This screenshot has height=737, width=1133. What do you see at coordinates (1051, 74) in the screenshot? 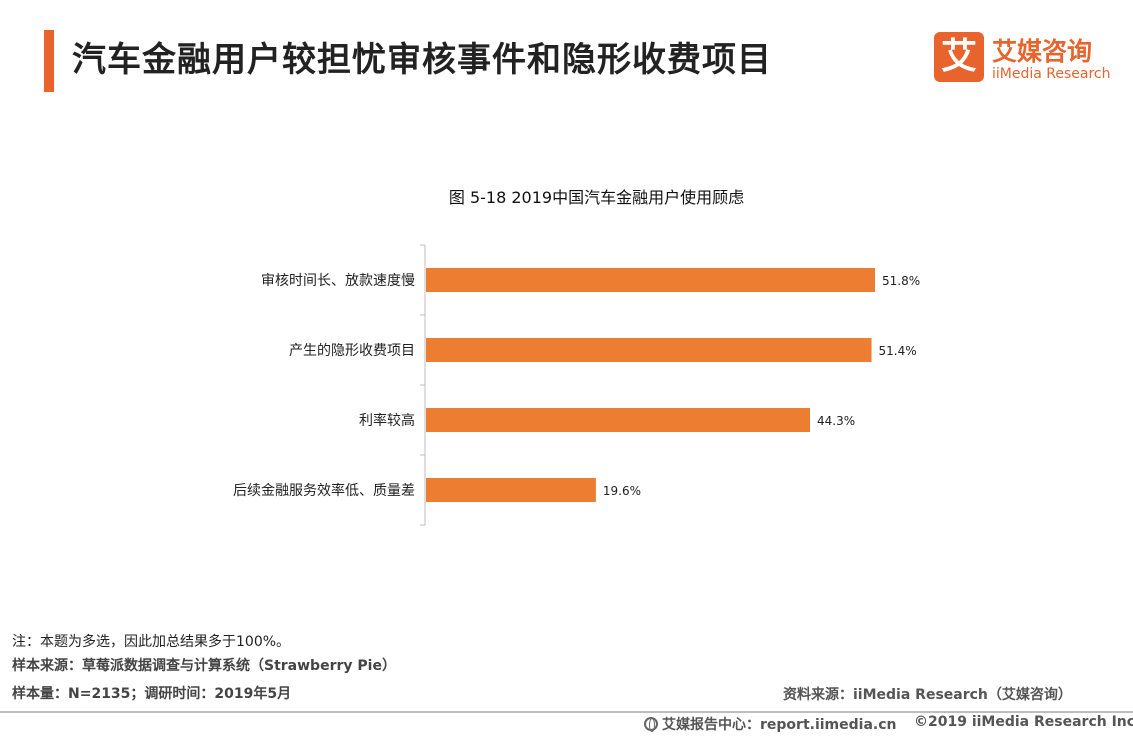
I see `logo-english-name: iiMedia Research` at bounding box center [1051, 74].